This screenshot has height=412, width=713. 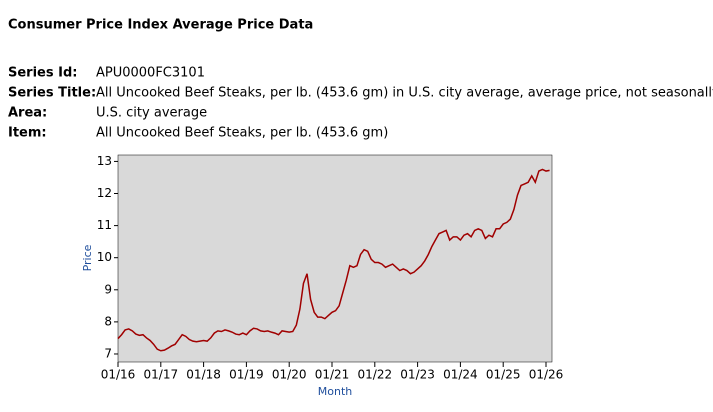 What do you see at coordinates (108, 289) in the screenshot?
I see `y-tick-label: 9` at bounding box center [108, 289].